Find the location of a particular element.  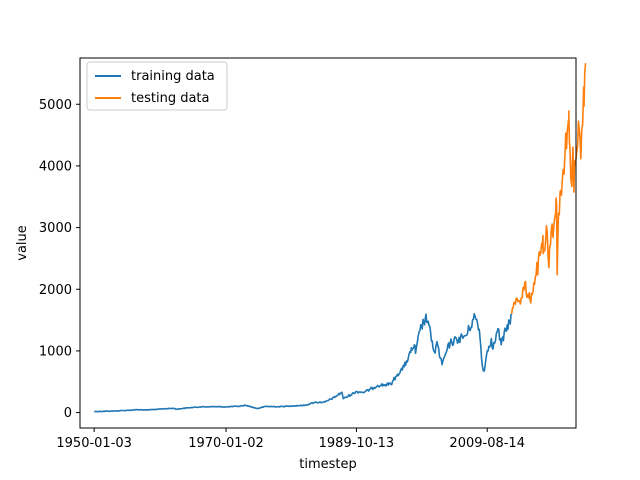

y-tick-label: 2000 is located at coordinates (55, 290).